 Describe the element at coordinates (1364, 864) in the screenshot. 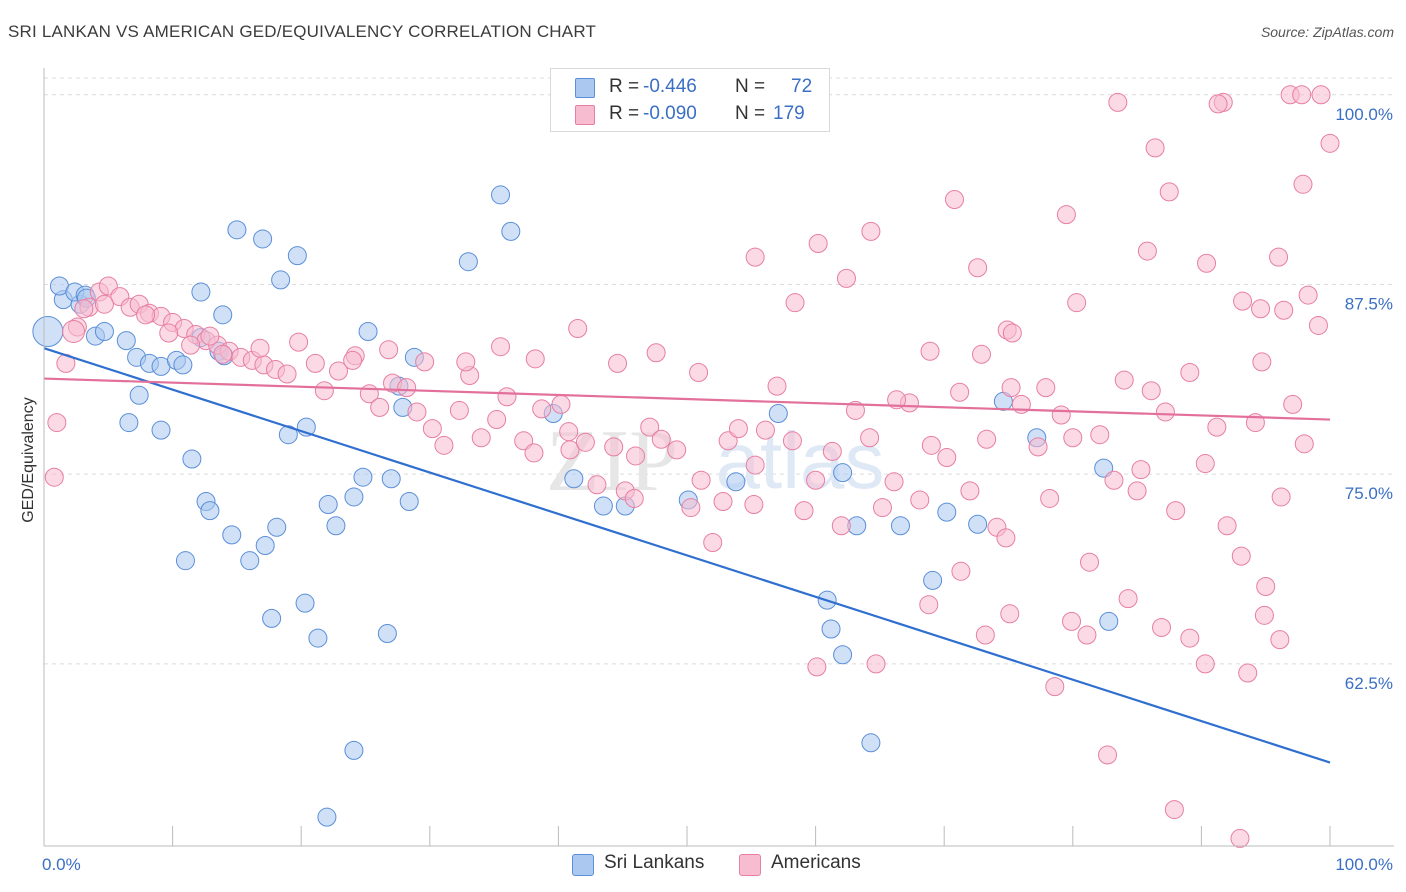

I see `x-tick-label: 100.0%` at that location.